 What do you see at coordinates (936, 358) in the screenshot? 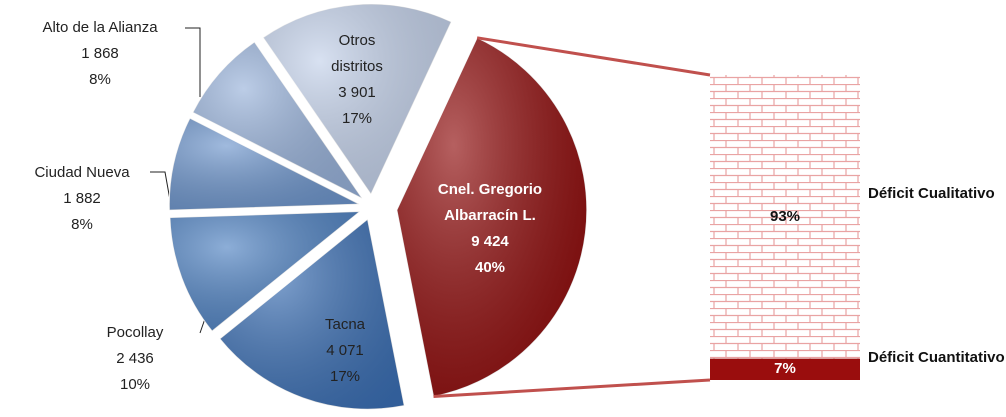
I see `bar-category-label: Déficit Cuantitativo` at bounding box center [936, 358].